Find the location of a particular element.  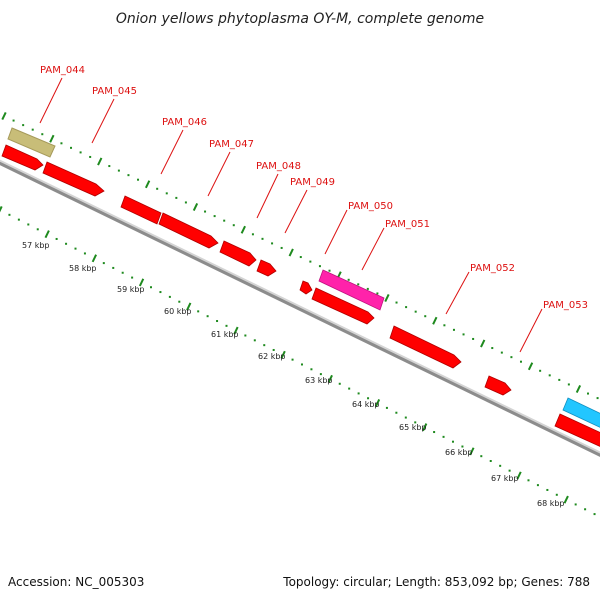

feature-misc is located at coordinates (581, 414).